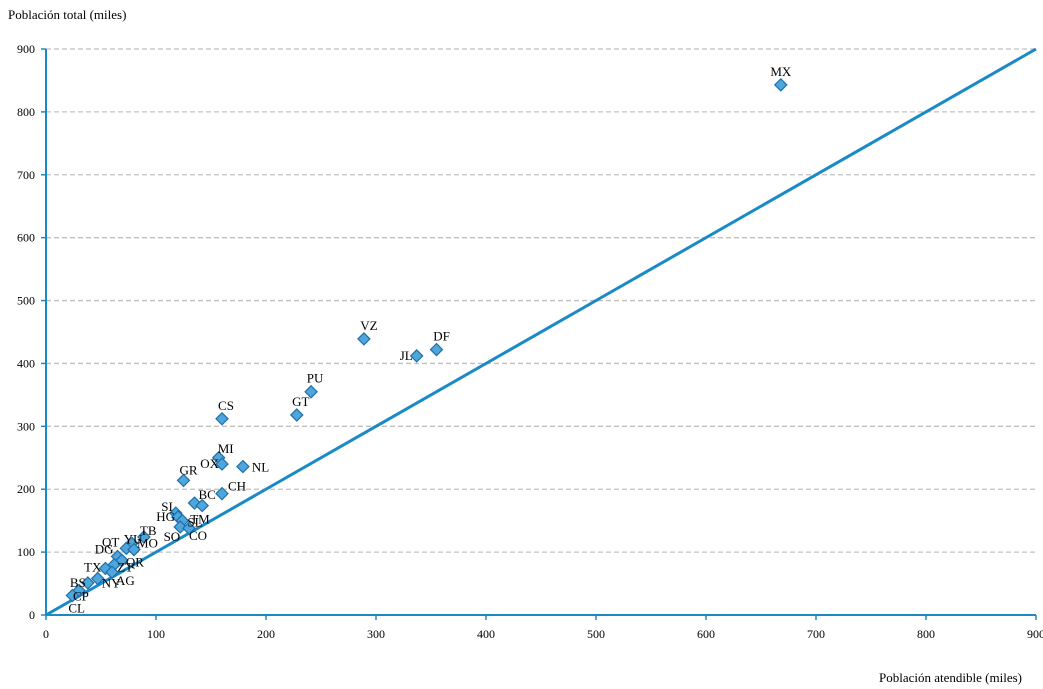  What do you see at coordinates (32, 615) in the screenshot?
I see `y-tick-label: 0` at bounding box center [32, 615].